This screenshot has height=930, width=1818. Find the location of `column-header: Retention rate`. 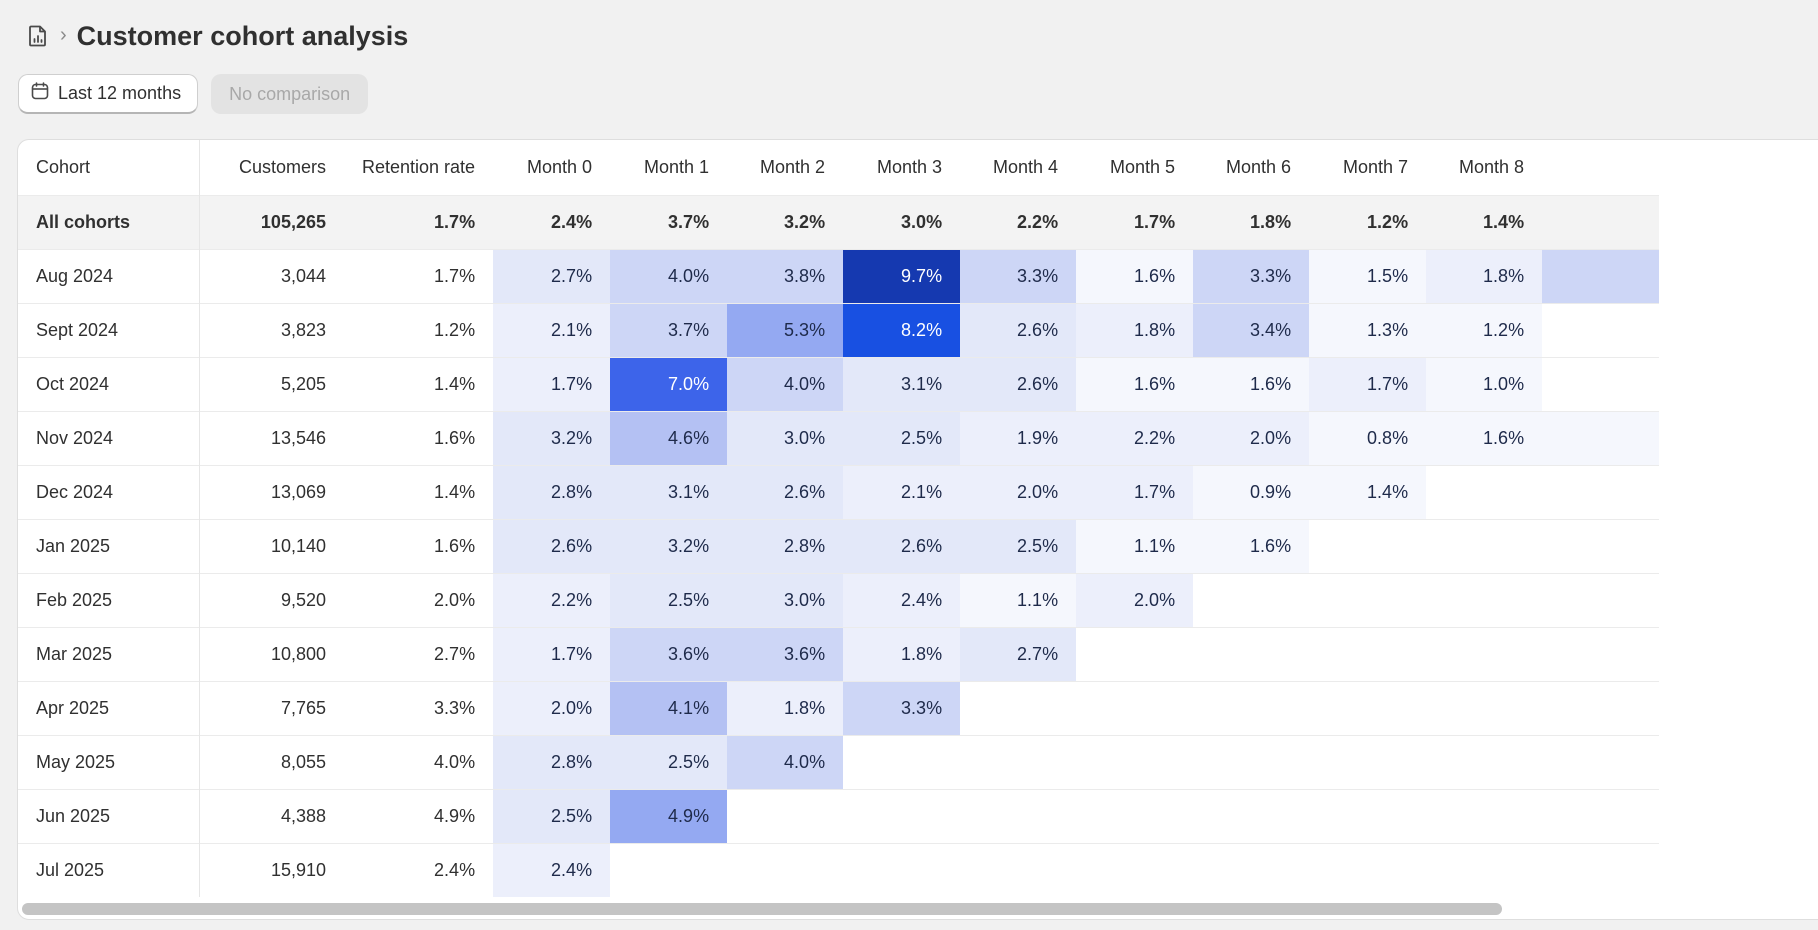

column-header: Retention rate is located at coordinates (419, 166).